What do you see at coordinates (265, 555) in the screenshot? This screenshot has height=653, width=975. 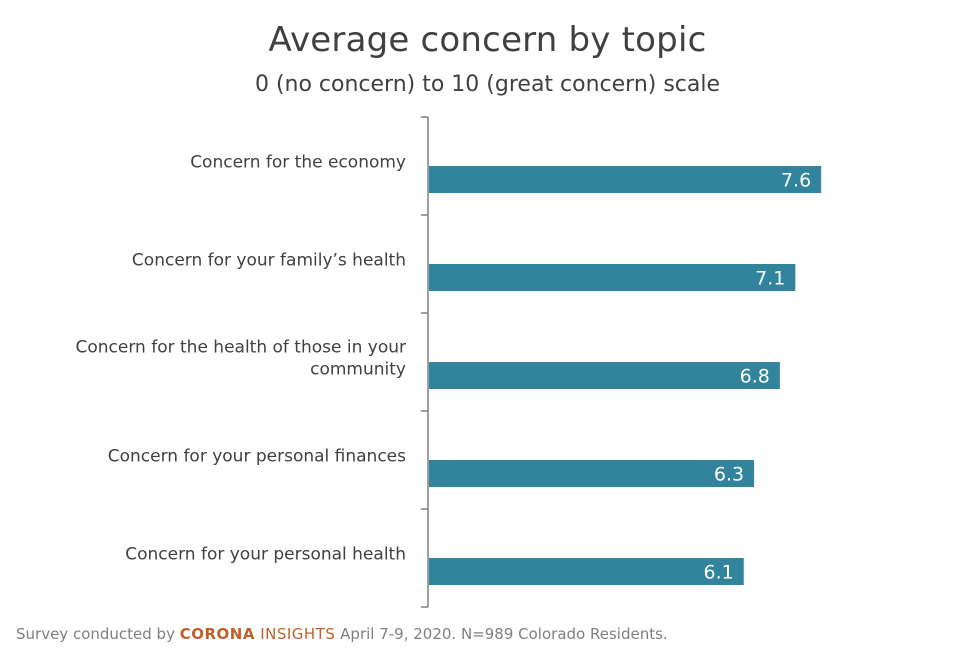 I see `category-label: Concern for your personal health` at bounding box center [265, 555].